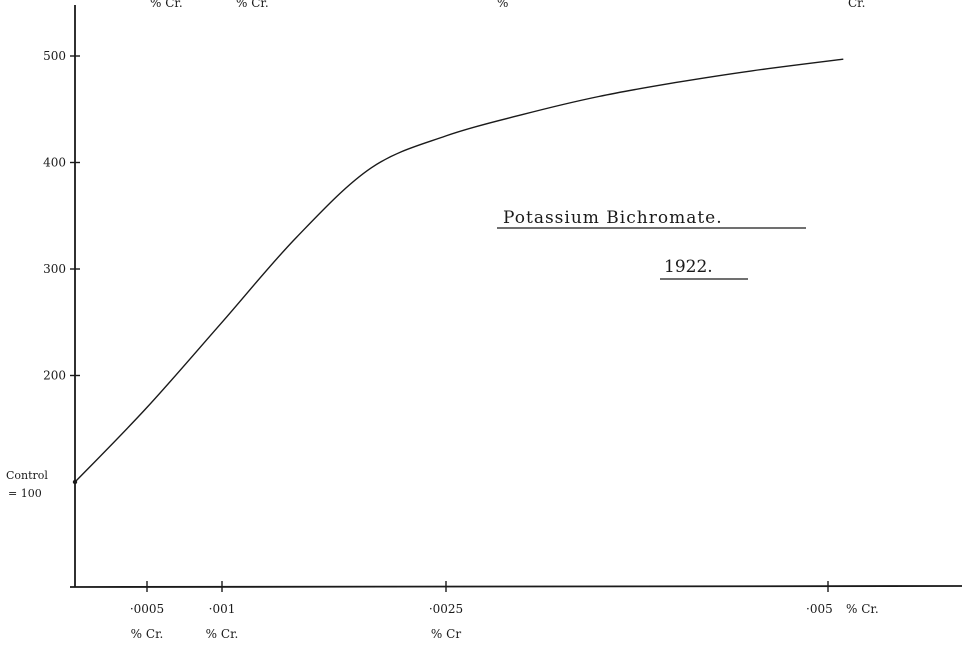  Describe the element at coordinates (147, 634) in the screenshot. I see `x-tick-unit-0: % Cr.` at that location.